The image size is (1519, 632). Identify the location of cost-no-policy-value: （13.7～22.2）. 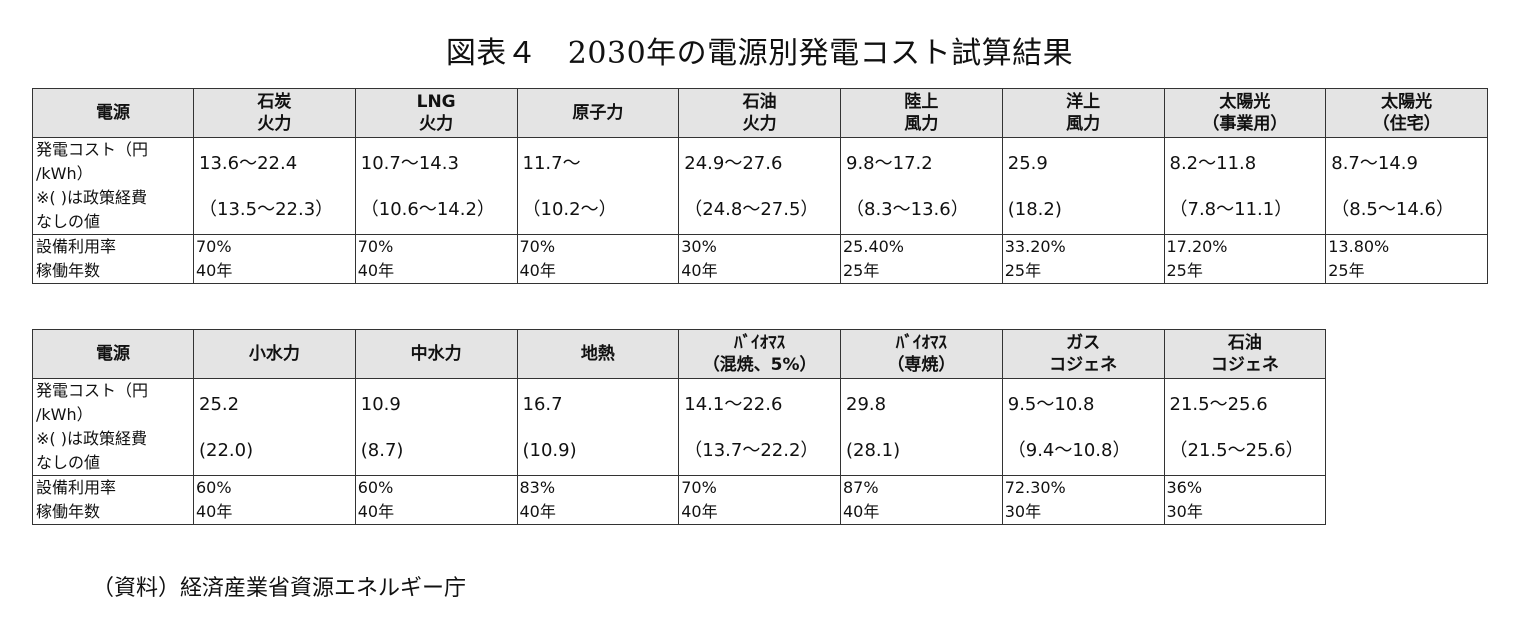
(751, 450).